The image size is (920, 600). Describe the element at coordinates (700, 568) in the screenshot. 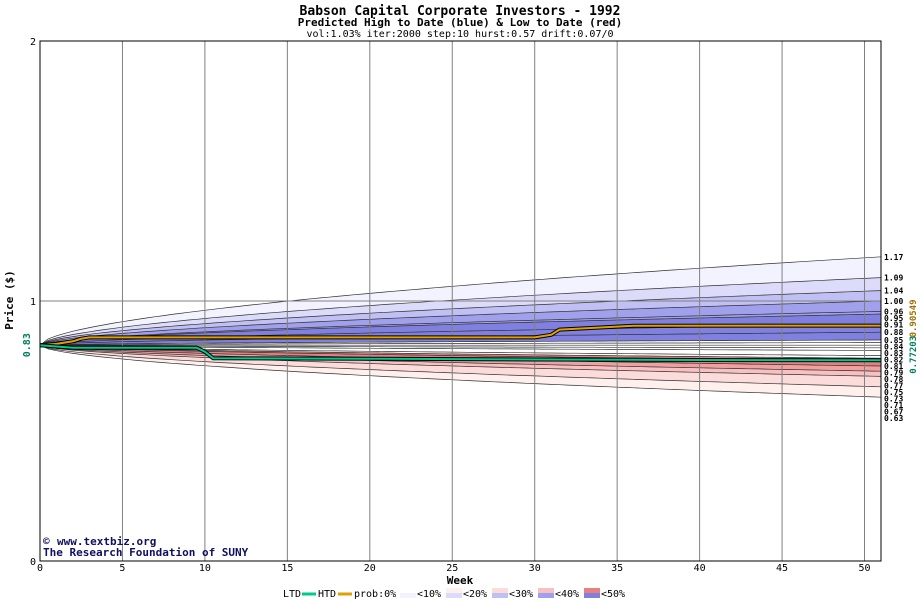

I see `x-tick-40: 40` at that location.